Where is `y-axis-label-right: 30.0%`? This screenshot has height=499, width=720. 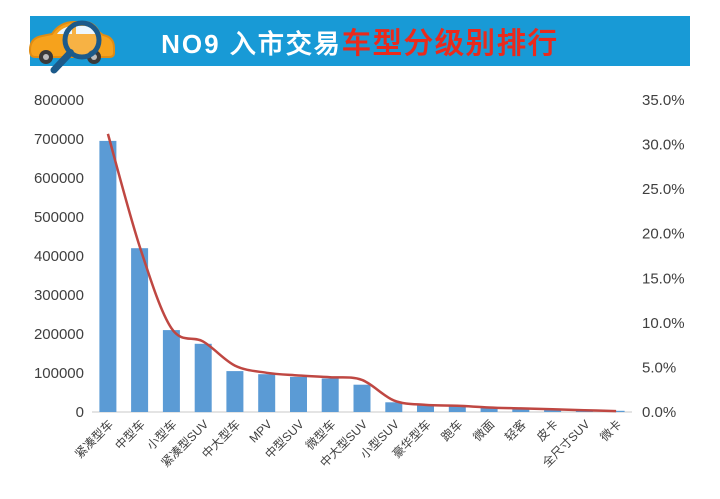 y-axis-label-right: 30.0% is located at coordinates (663, 145).